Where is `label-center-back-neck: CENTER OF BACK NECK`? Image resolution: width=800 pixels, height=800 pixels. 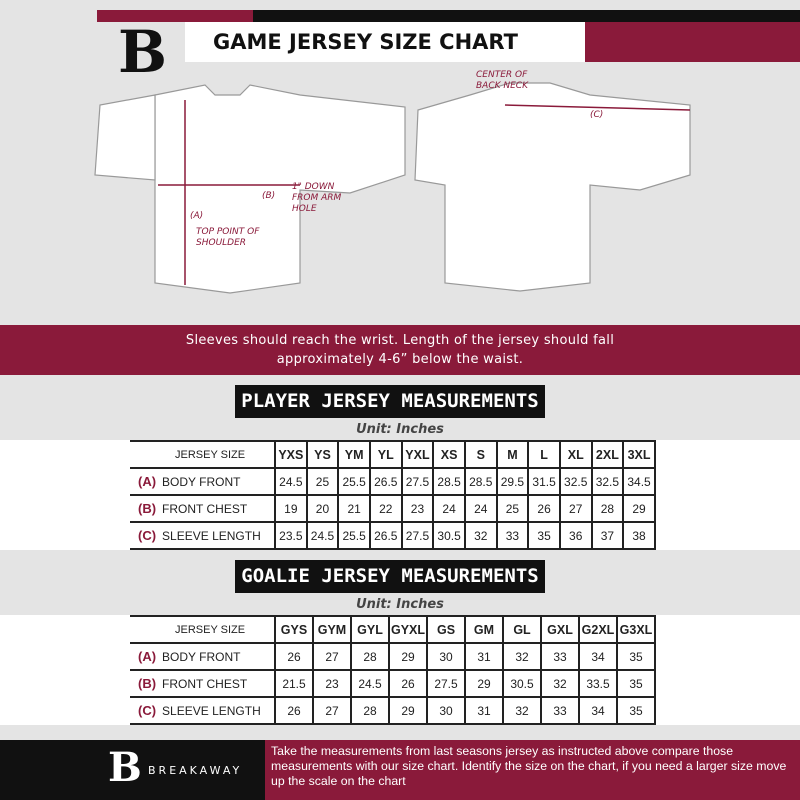
label-center-back-neck: CENTER OF BACK NECK is located at coordinates (502, 80).